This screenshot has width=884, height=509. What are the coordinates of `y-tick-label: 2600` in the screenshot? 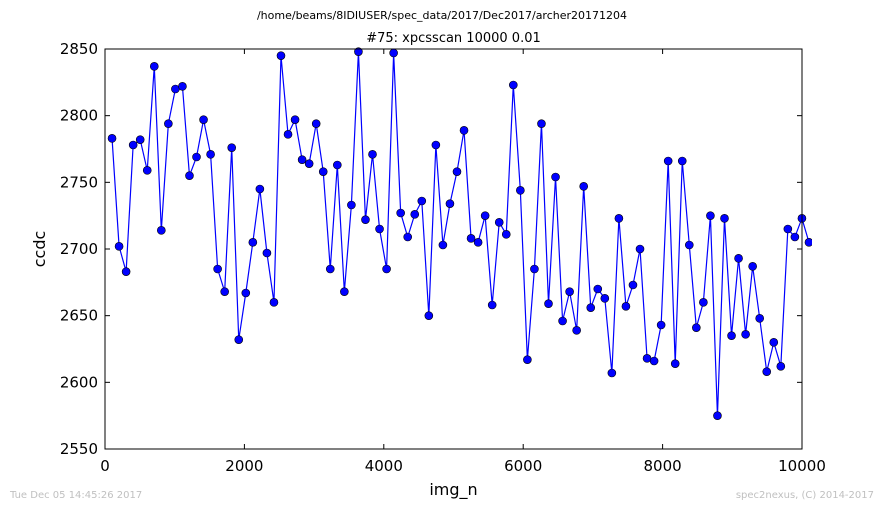 It's located at (79, 382).